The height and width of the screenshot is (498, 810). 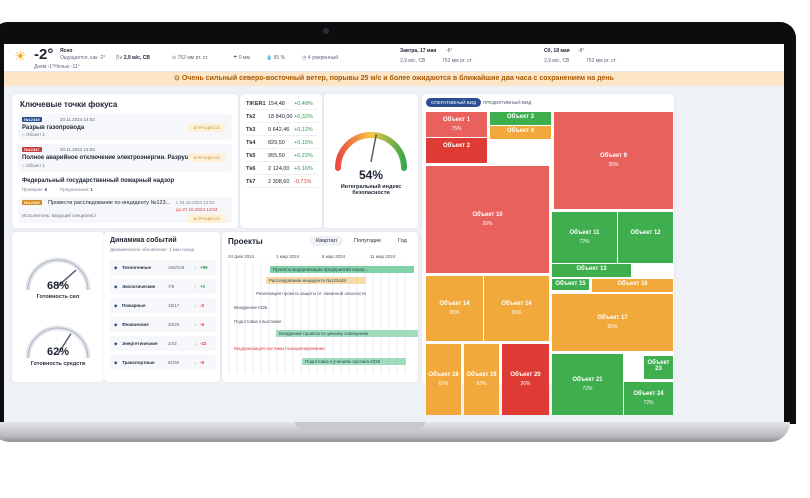 What do you see at coordinates (282, 156) in the screenshot?
I see `ticker-row: Tk5 955,50 +0,22%` at bounding box center [282, 156].